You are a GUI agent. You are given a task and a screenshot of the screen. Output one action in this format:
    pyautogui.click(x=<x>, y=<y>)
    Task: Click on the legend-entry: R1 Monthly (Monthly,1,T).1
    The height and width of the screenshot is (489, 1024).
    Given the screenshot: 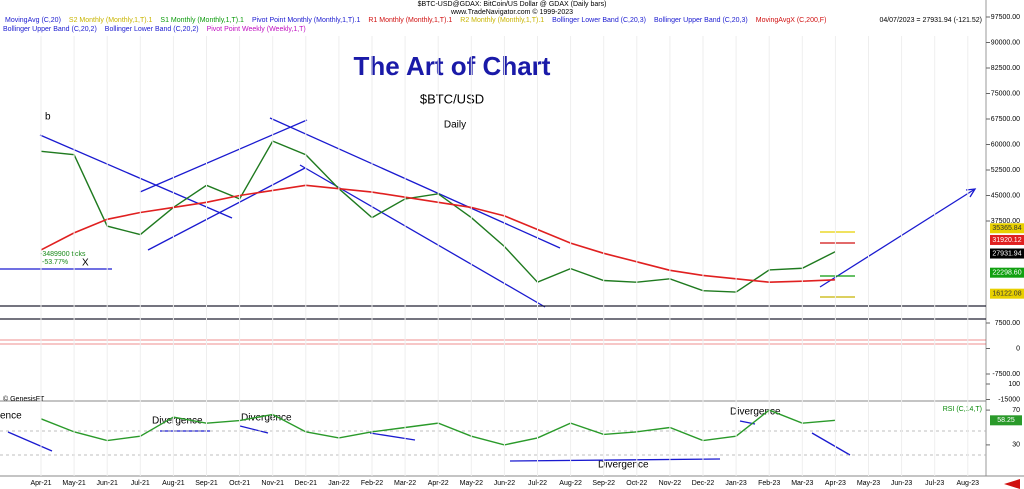 What is the action you would take?
    pyautogui.click(x=410, y=20)
    